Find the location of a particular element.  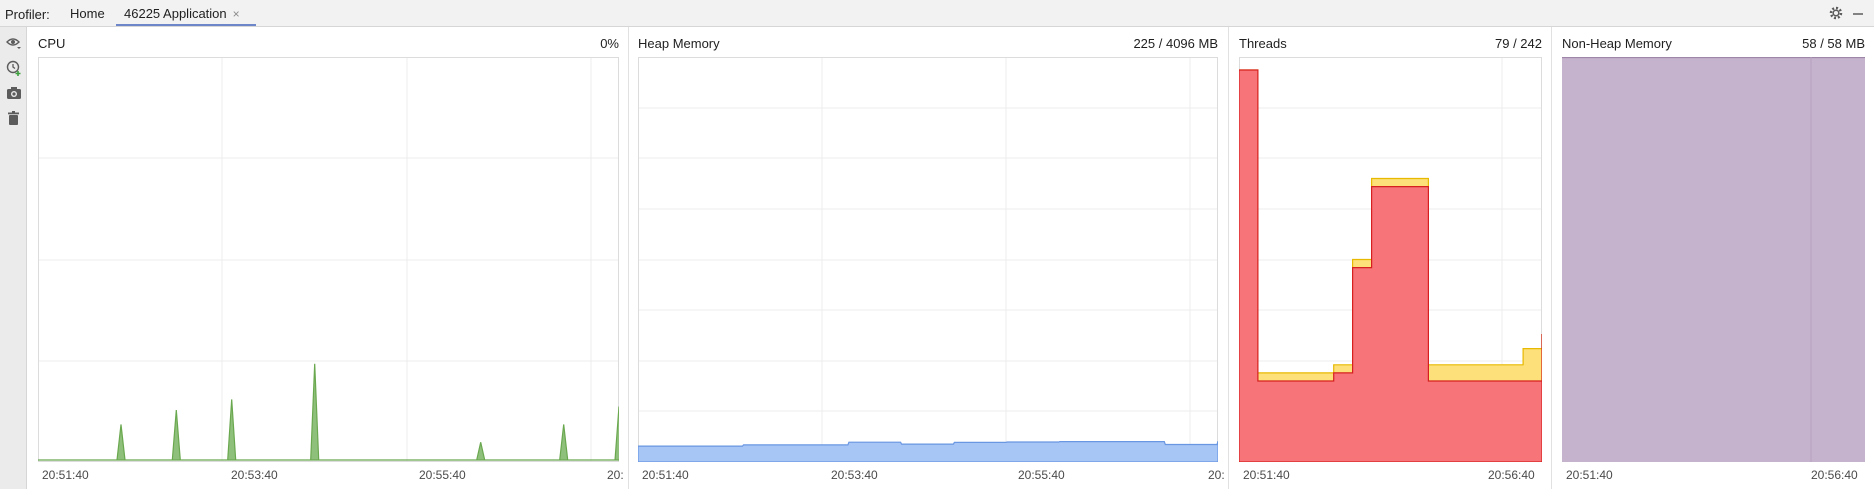

threads-chart is located at coordinates (1390, 259).